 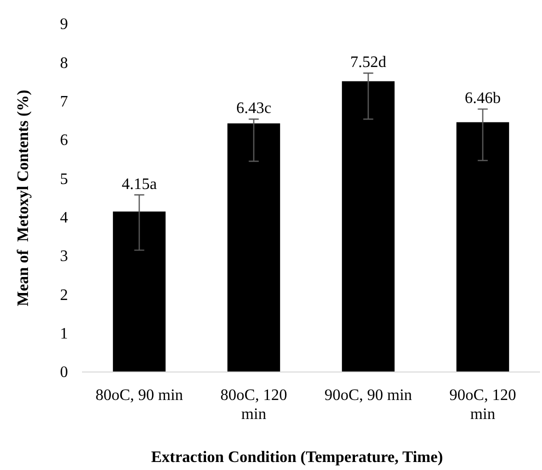 What do you see at coordinates (64, 295) in the screenshot?
I see `y-tick-label: 2` at bounding box center [64, 295].